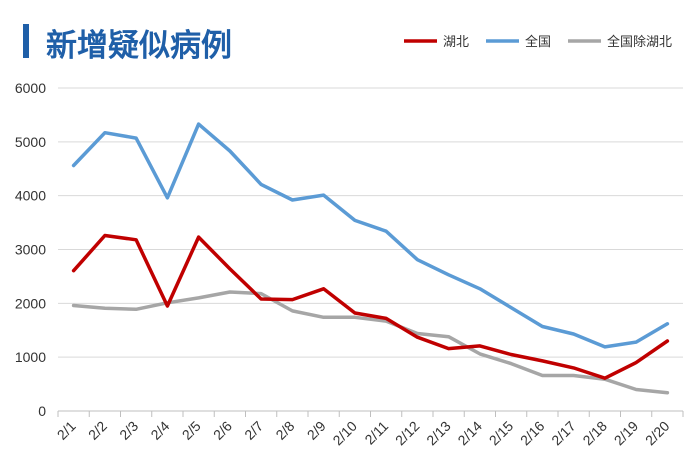  What do you see at coordinates (469, 433) in the screenshot?
I see `x-tick-label-2-14: 2/14` at bounding box center [469, 433].